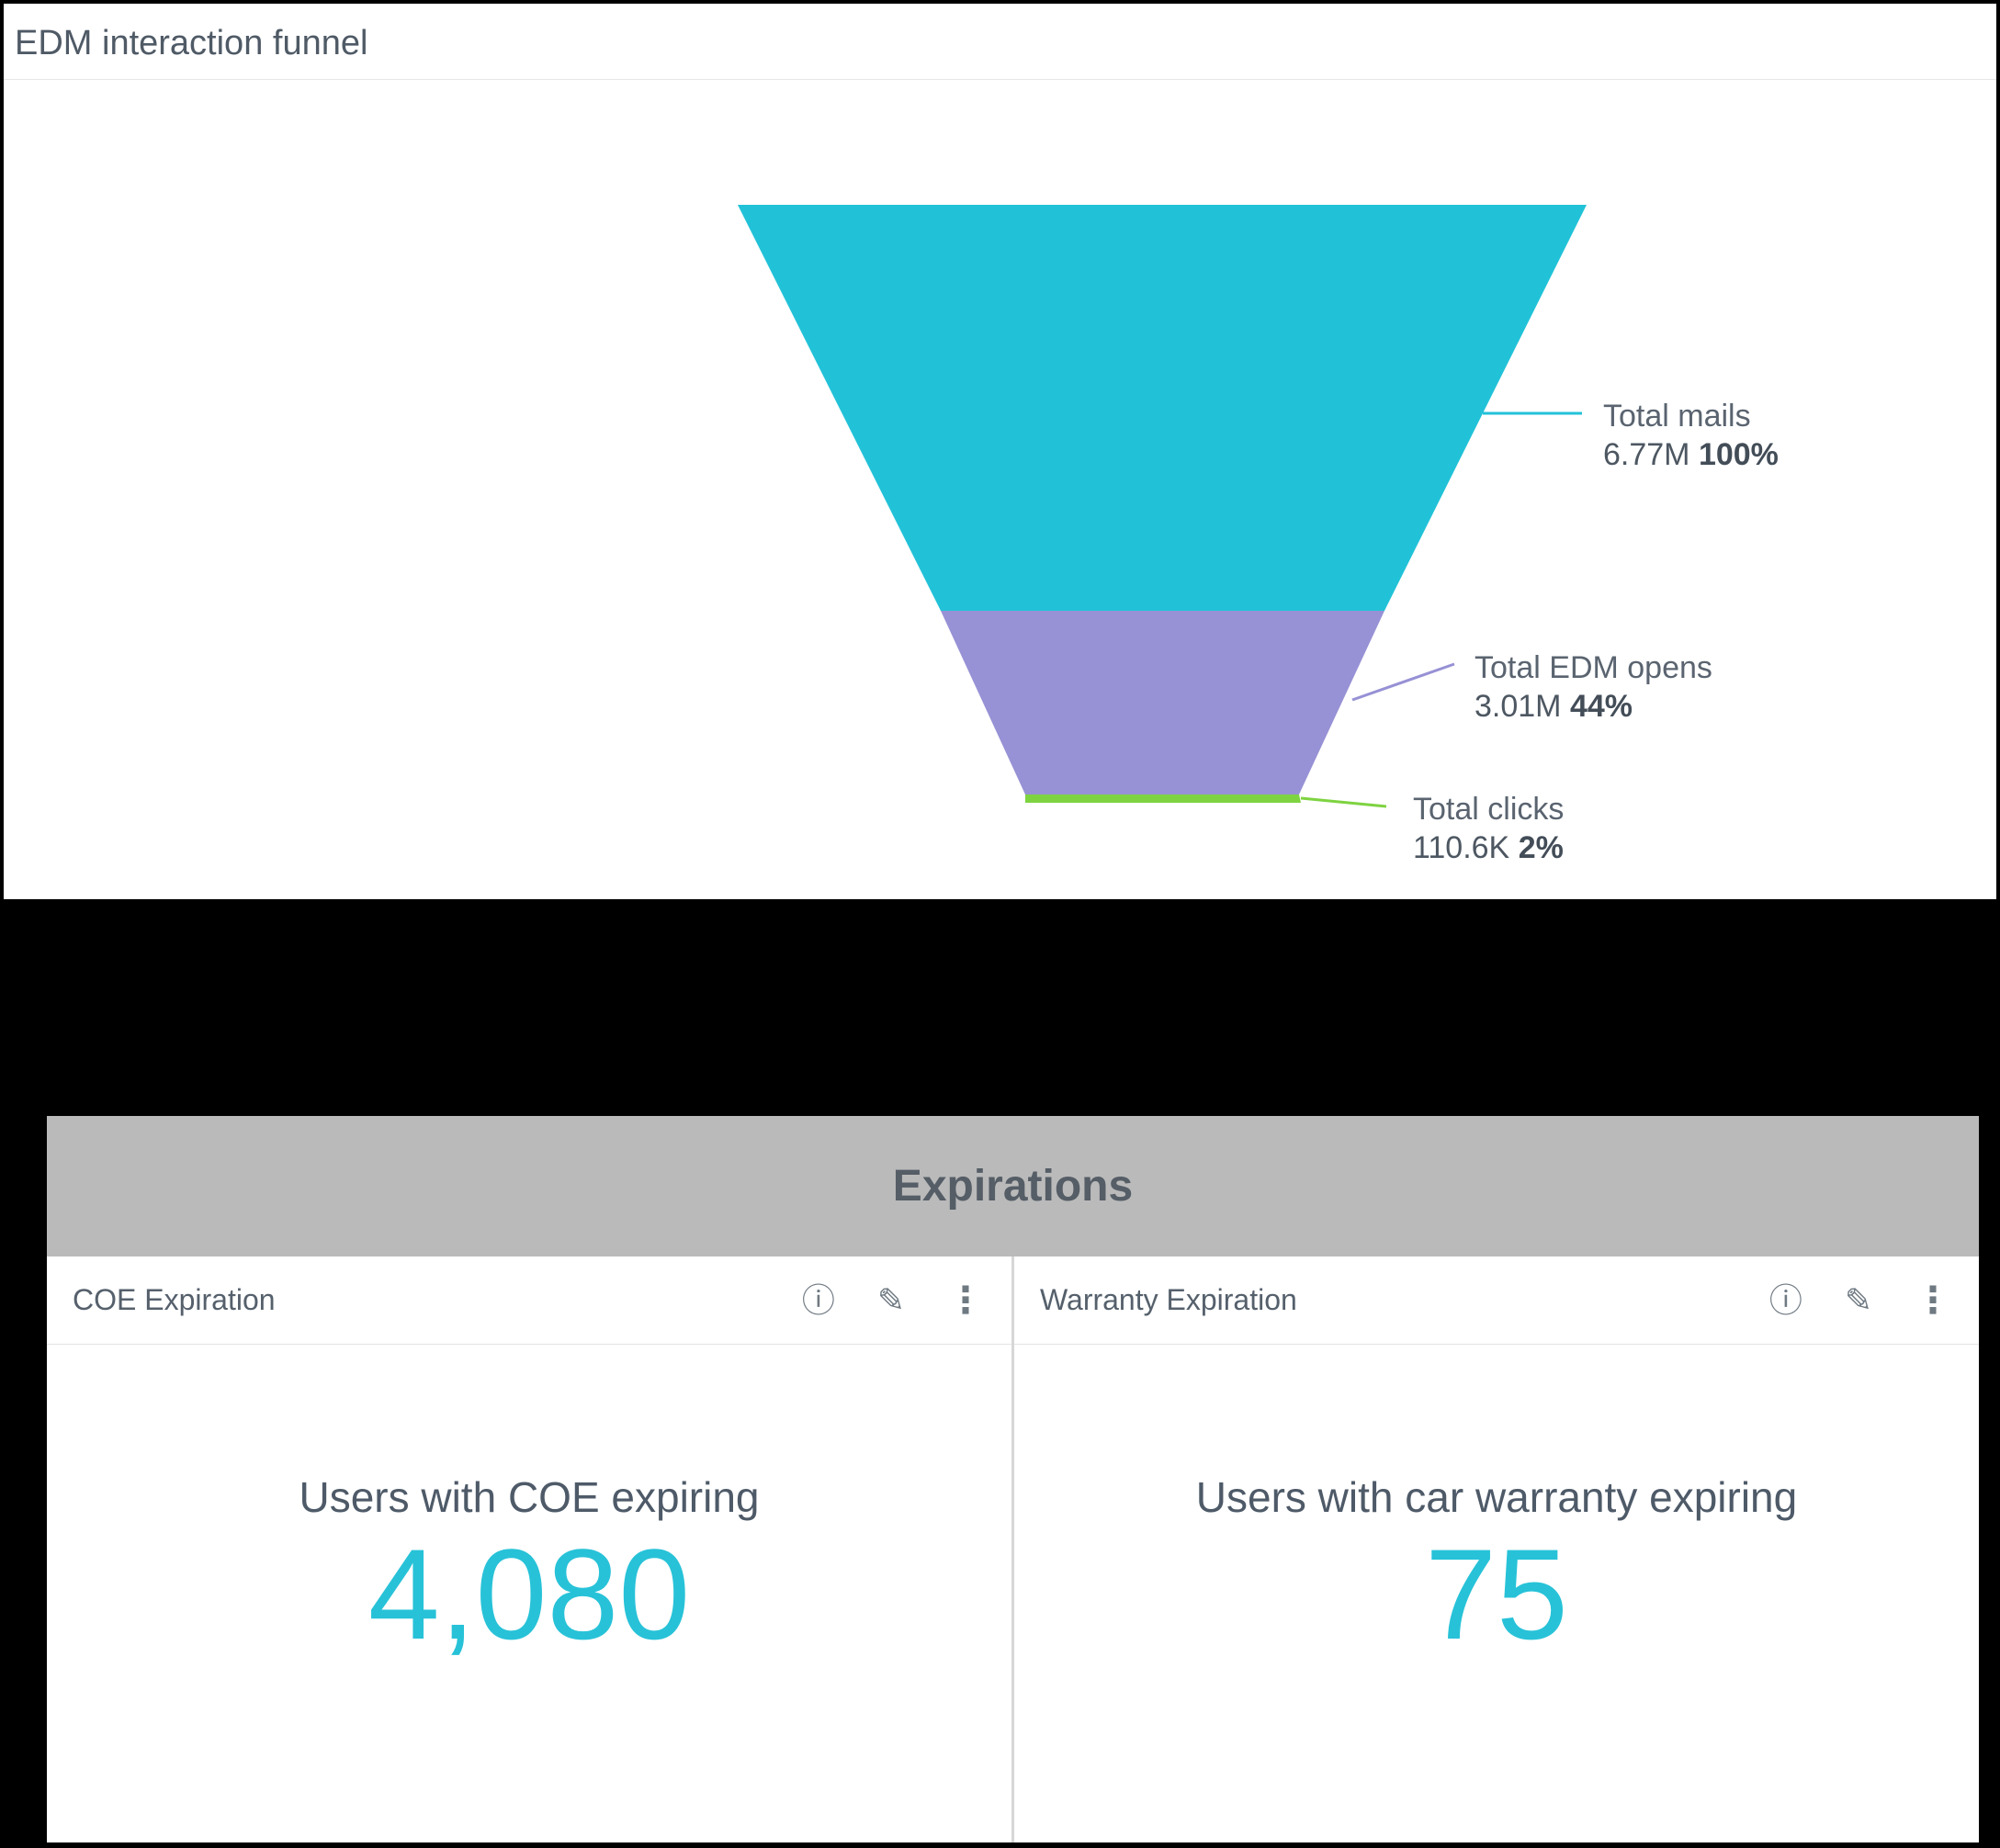  I want to click on kpi-value: 4,080, so click(529, 1594).